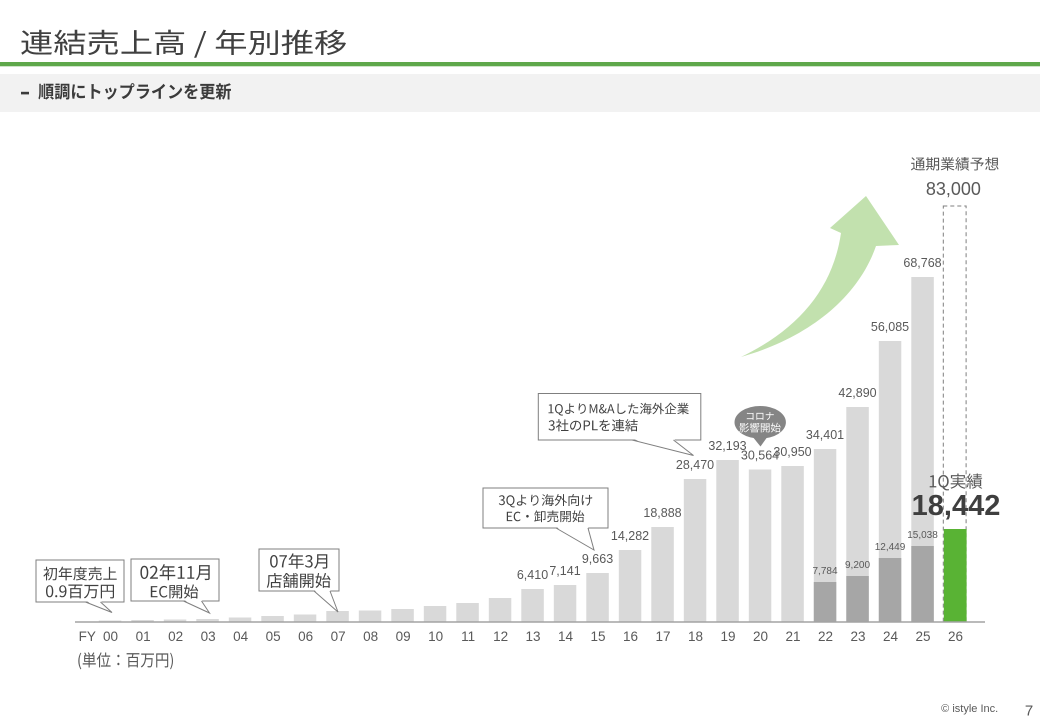 This screenshot has width=1040, height=725. I want to click on svg-text: 24, so click(891, 636).